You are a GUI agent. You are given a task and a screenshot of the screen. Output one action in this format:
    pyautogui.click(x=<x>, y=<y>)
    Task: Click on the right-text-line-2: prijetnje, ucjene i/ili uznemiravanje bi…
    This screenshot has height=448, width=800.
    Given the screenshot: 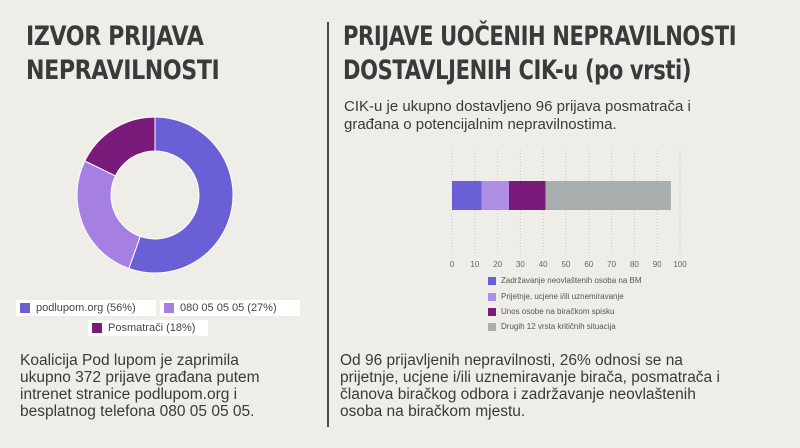 What is the action you would take?
    pyautogui.click(x=530, y=377)
    